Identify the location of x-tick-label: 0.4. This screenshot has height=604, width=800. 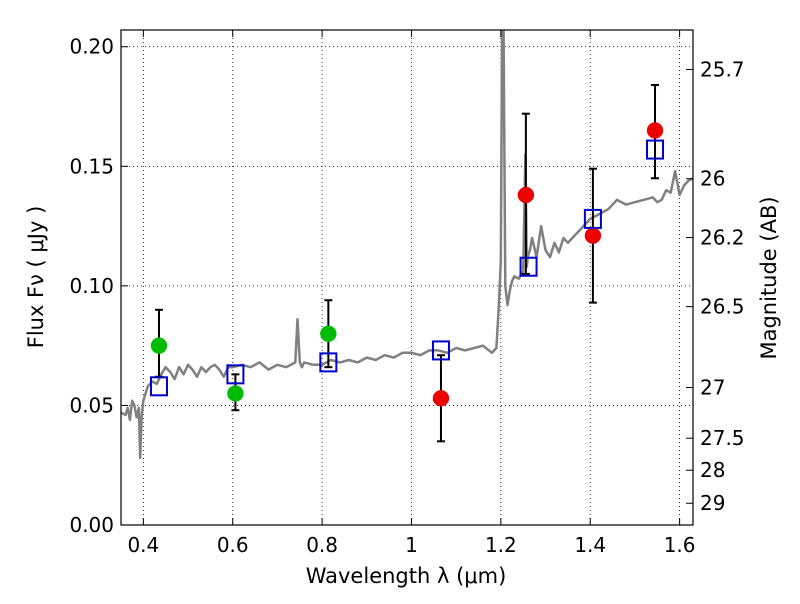
(143, 545).